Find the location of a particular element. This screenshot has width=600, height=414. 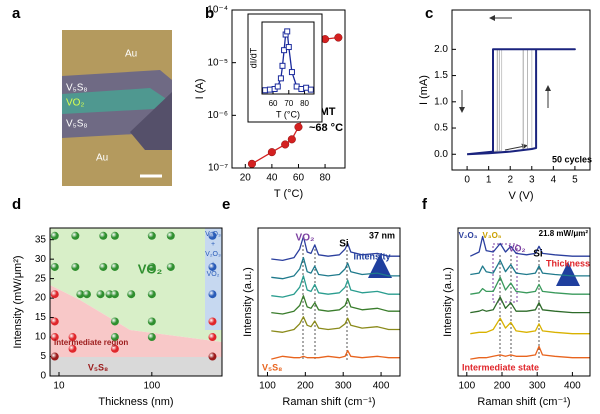

y-tick-label: 10⁻⁶ is located at coordinates (217, 115).